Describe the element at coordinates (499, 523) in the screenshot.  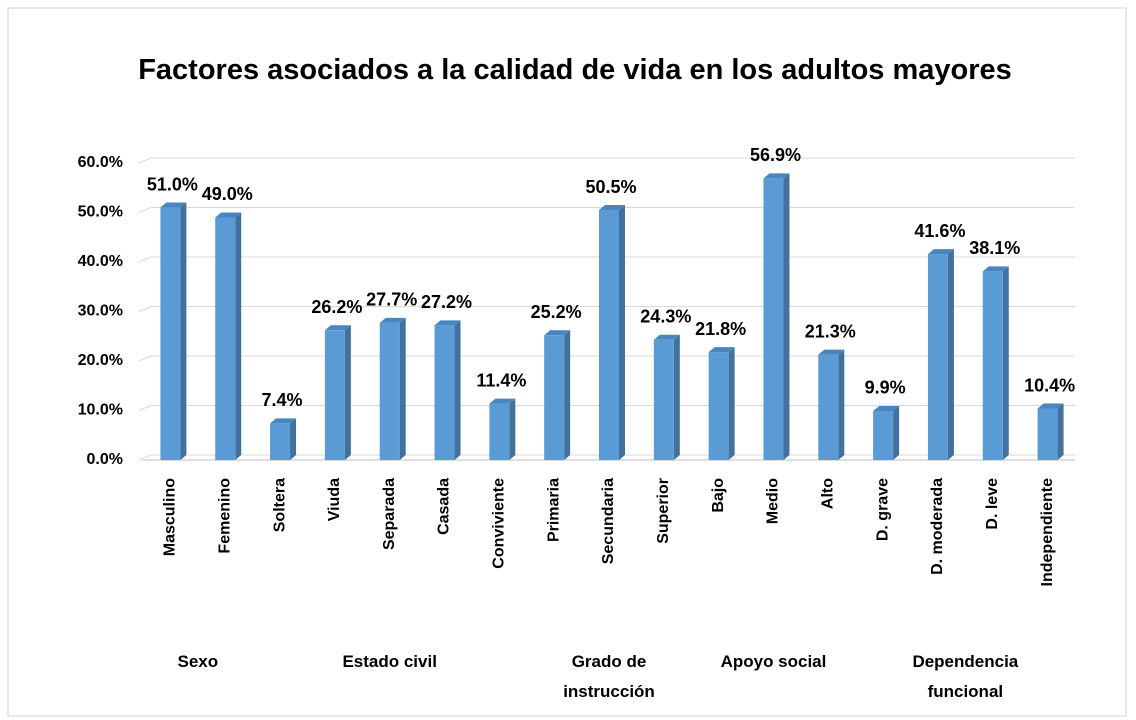
I see `x-tick-label: Conviviente` at that location.